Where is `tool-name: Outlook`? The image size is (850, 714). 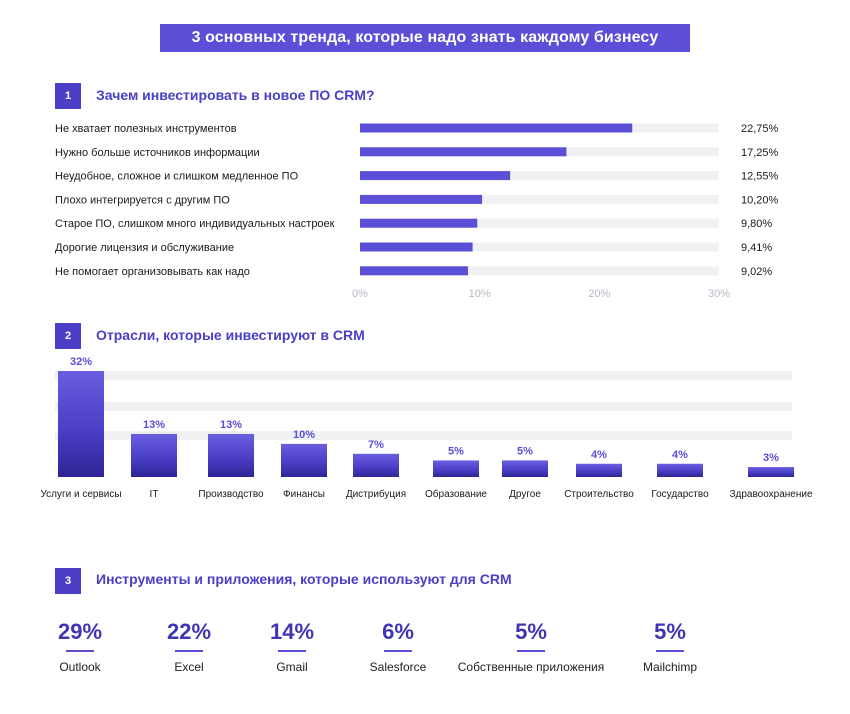 tool-name: Outlook is located at coordinates (80, 666).